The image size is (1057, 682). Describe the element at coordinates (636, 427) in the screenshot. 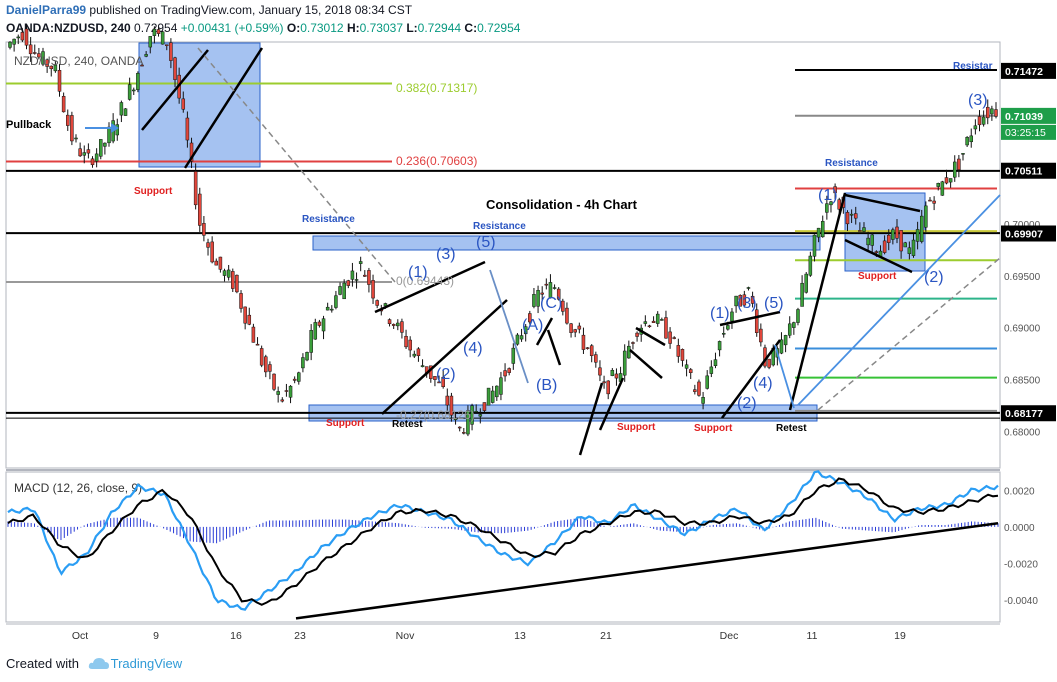

I see `label-support-3: Support` at that location.